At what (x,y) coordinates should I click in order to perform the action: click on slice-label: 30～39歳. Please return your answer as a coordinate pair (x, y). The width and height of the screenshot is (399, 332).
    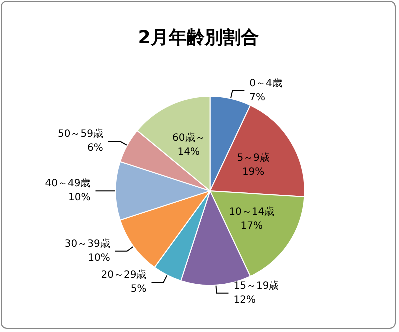
    Looking at the image, I should click on (87, 244).